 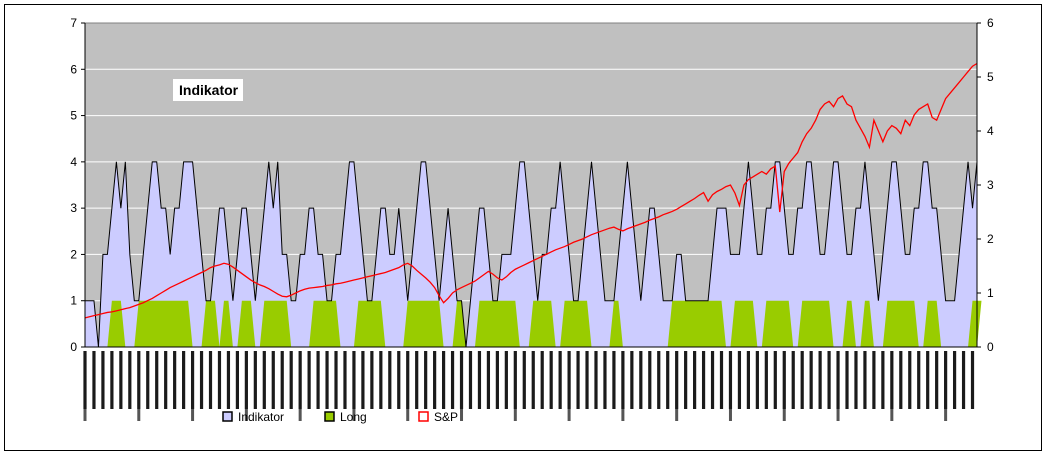 What do you see at coordinates (73, 254) in the screenshot?
I see `left-tick-label: 2` at bounding box center [73, 254].